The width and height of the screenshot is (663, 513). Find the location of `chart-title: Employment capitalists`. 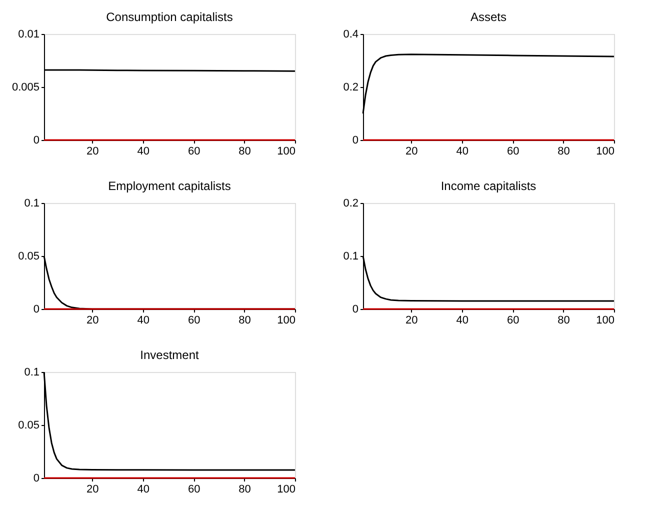

chart-title: Employment capitalists is located at coordinates (169, 186).